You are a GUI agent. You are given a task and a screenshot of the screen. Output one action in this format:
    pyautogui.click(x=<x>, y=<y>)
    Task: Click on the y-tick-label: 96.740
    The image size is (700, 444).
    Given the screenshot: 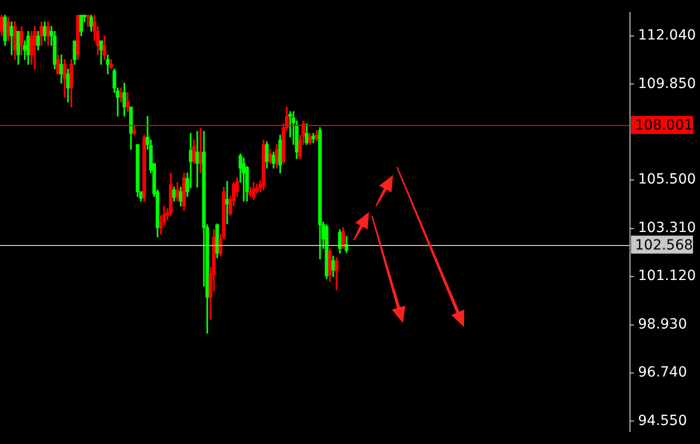 What is the action you would take?
    pyautogui.click(x=662, y=372)
    